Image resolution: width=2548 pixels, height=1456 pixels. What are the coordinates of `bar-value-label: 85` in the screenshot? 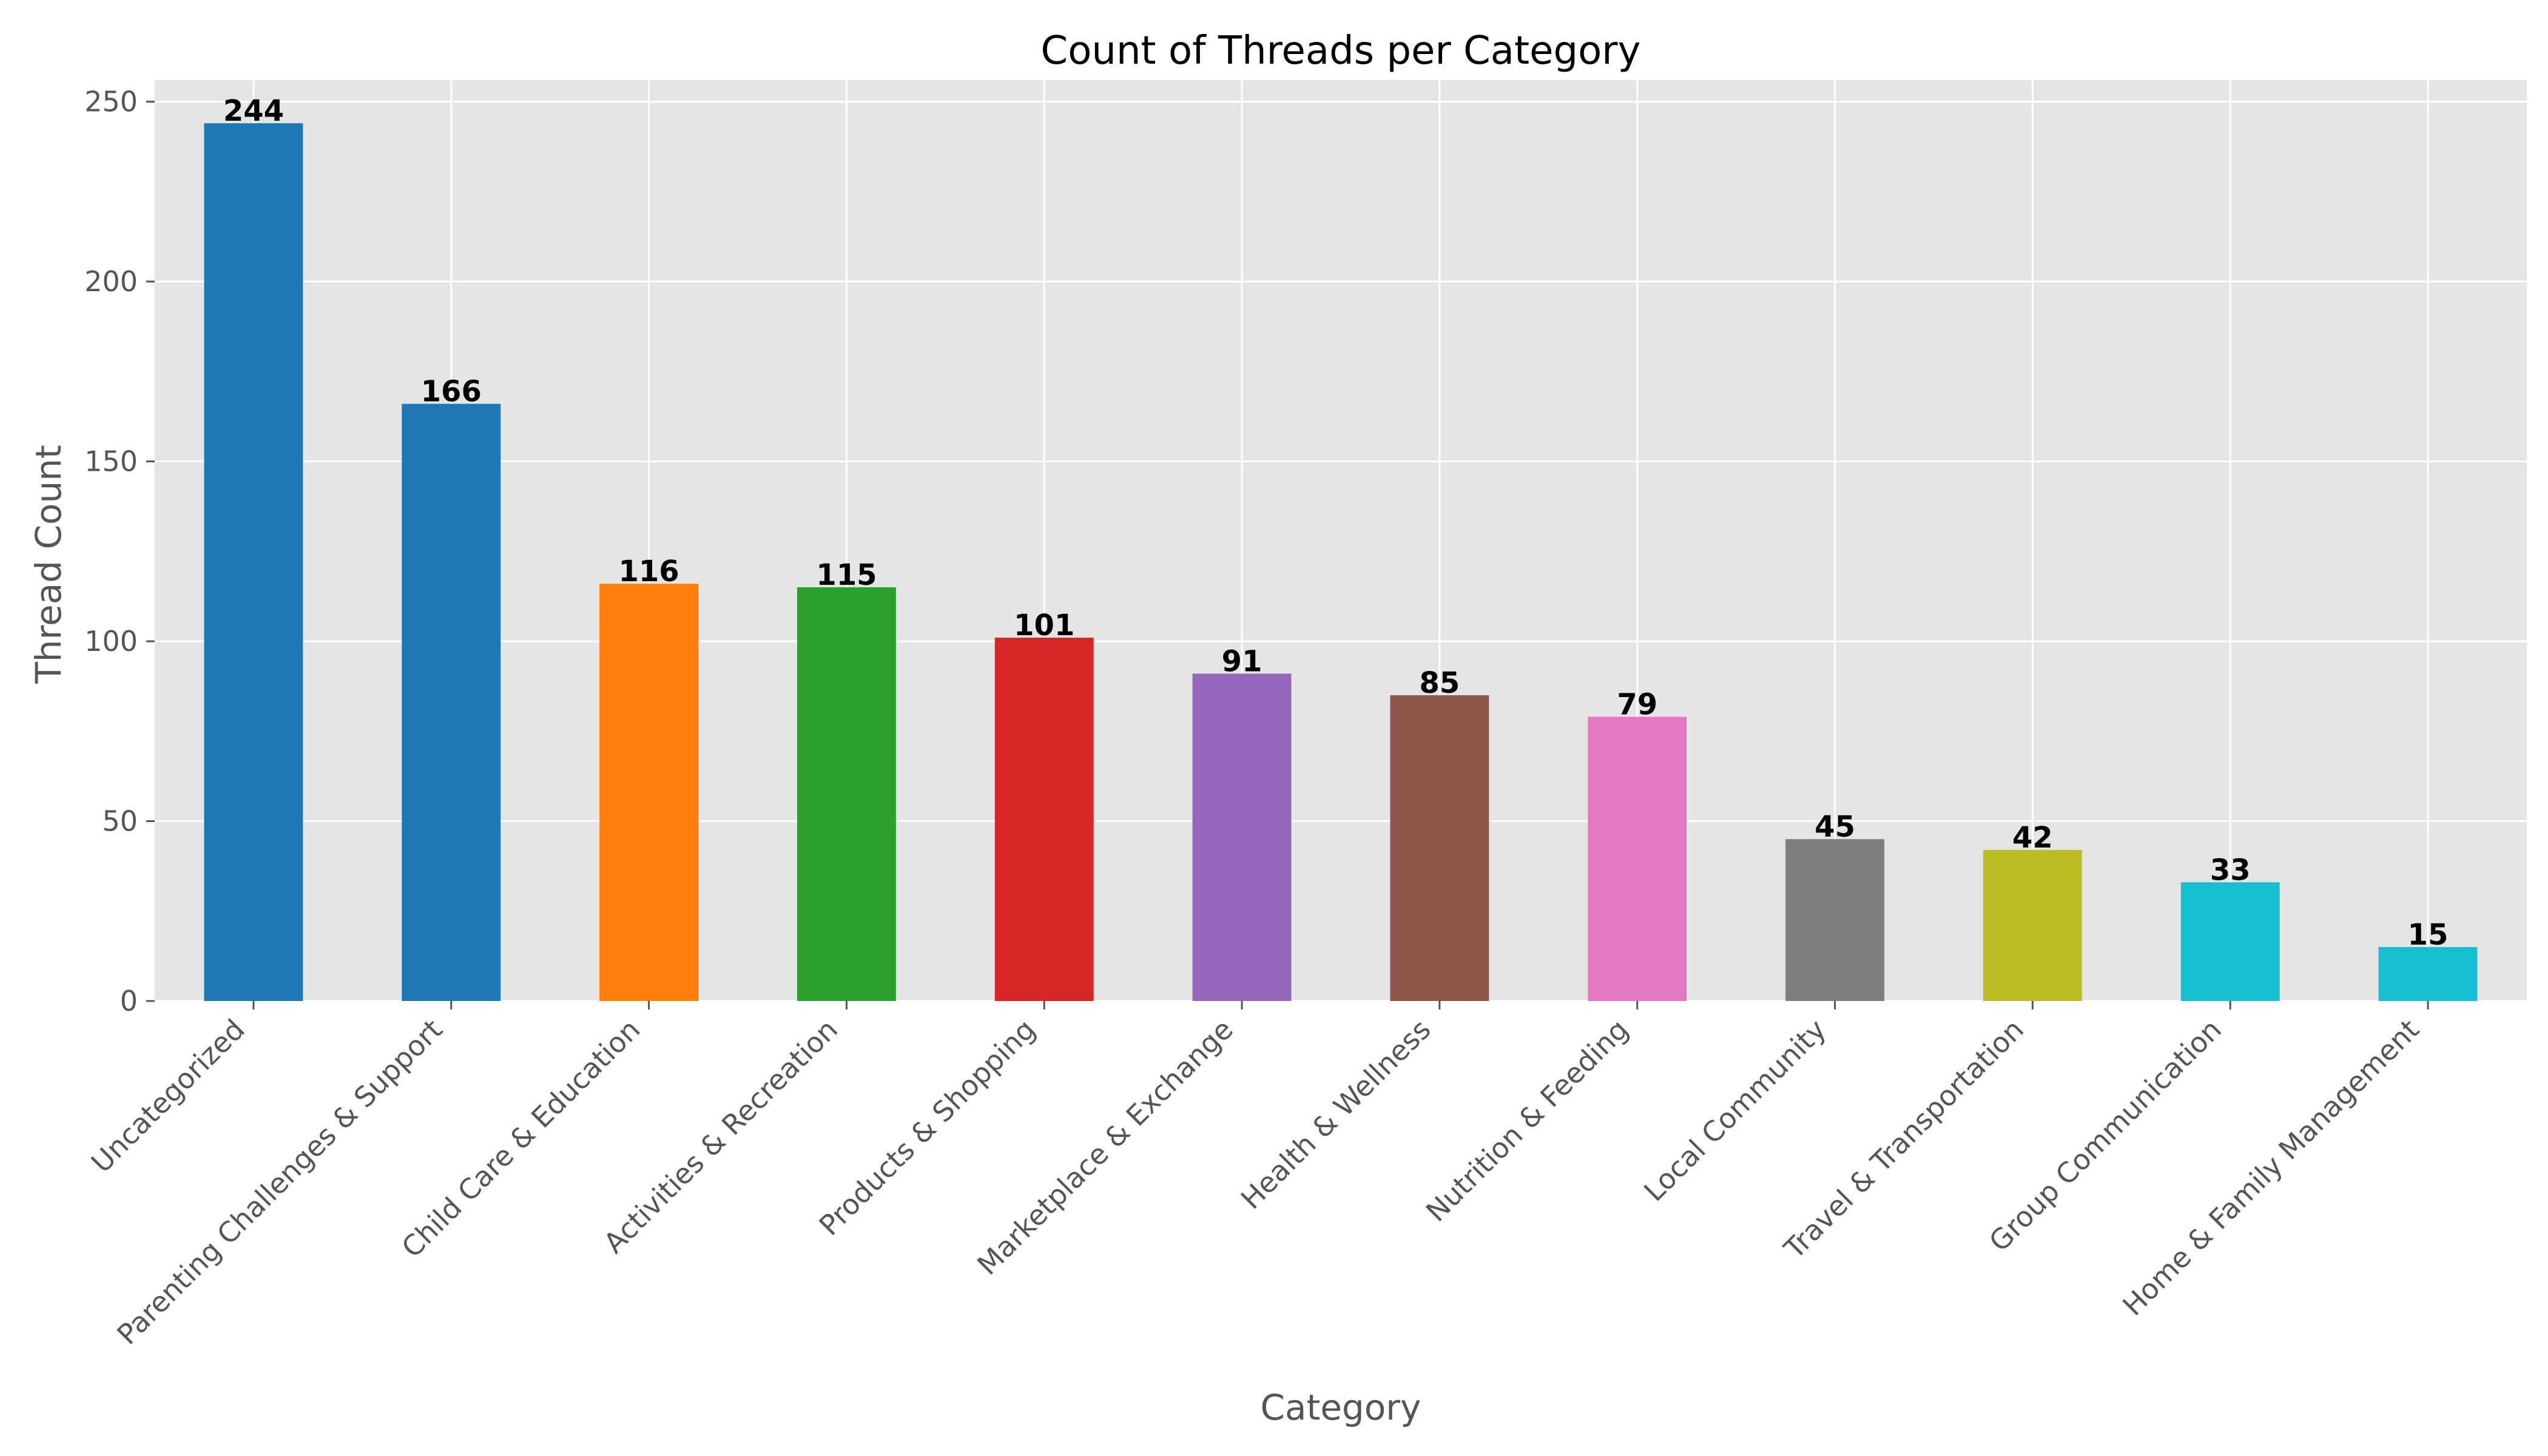 It's located at (1440, 683).